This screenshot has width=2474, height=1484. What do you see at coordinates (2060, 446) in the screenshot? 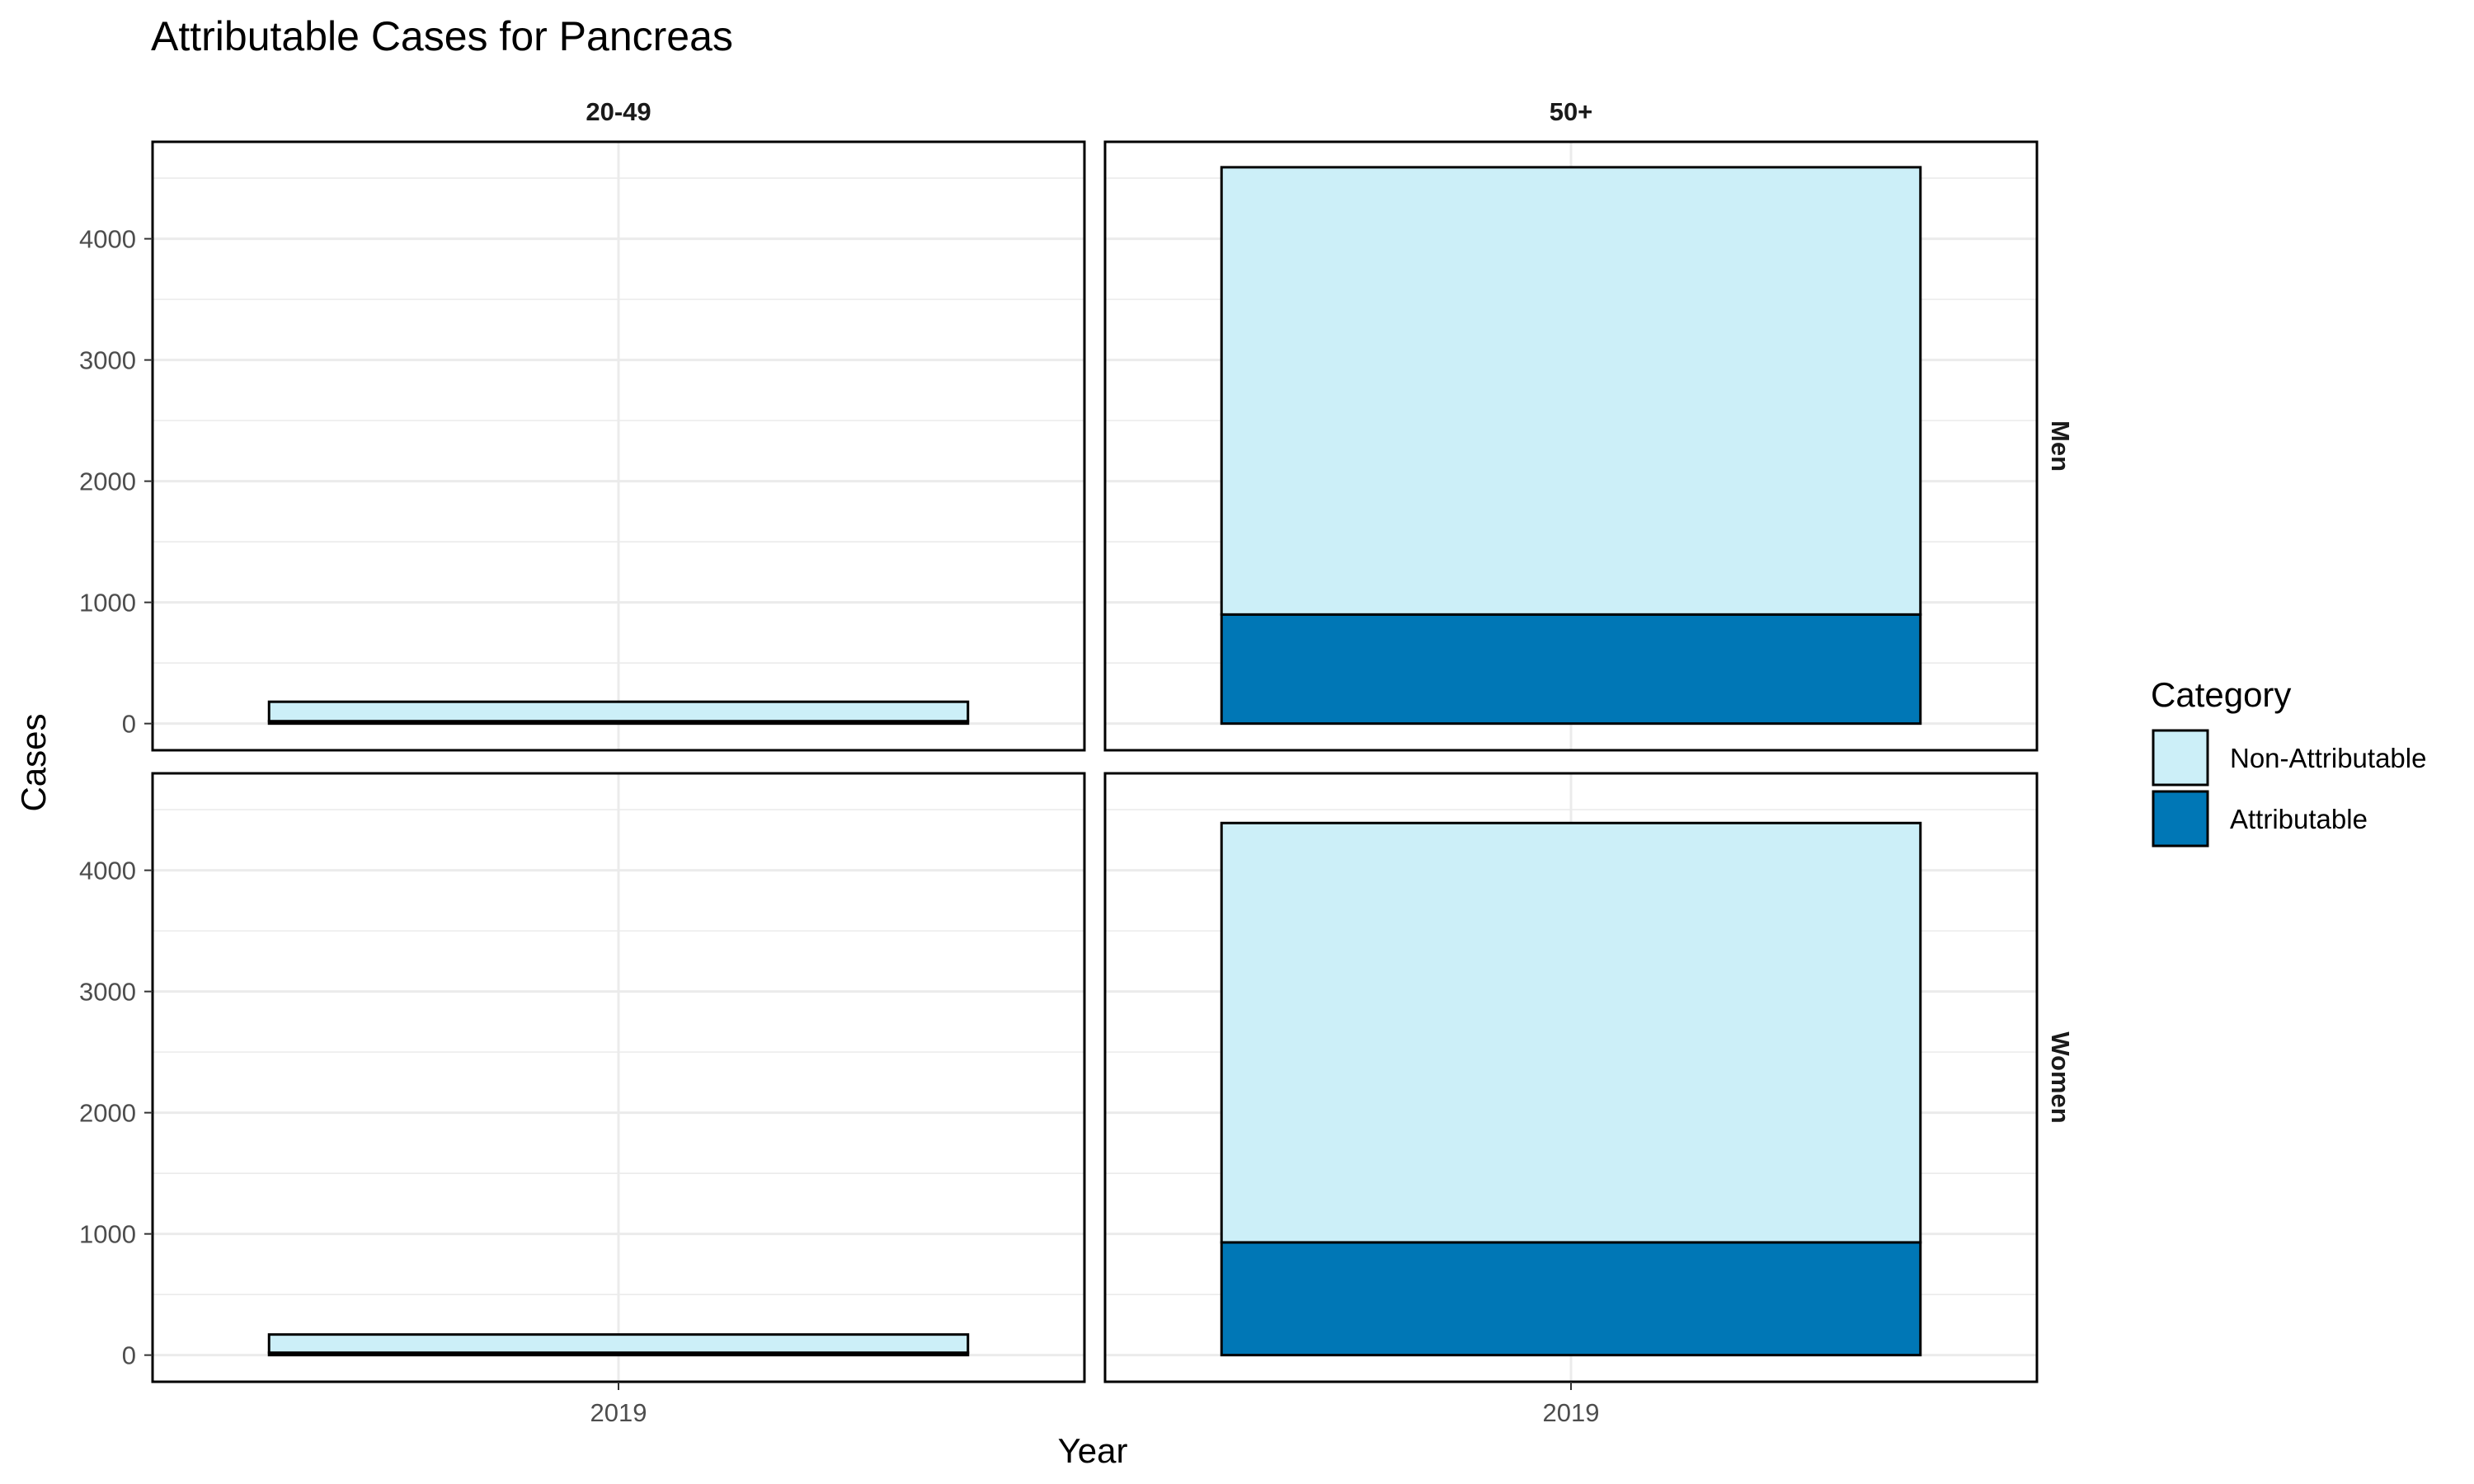
I see `facet-strip-men: Men` at bounding box center [2060, 446].